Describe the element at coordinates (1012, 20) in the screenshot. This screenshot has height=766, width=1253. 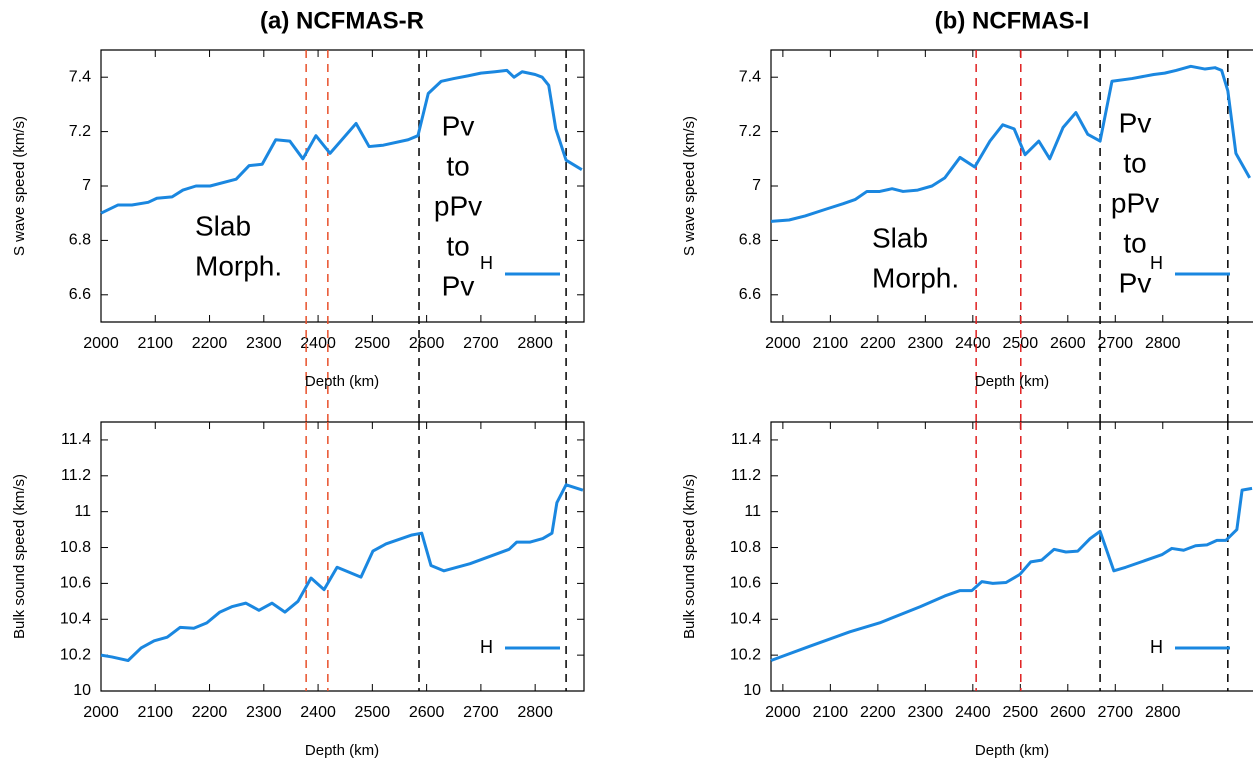
I see `chart-title: (b) NCFMAS-I` at that location.